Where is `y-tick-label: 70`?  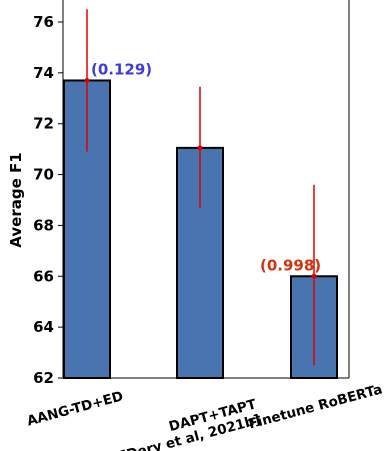 y-tick-label: 70 is located at coordinates (43, 175).